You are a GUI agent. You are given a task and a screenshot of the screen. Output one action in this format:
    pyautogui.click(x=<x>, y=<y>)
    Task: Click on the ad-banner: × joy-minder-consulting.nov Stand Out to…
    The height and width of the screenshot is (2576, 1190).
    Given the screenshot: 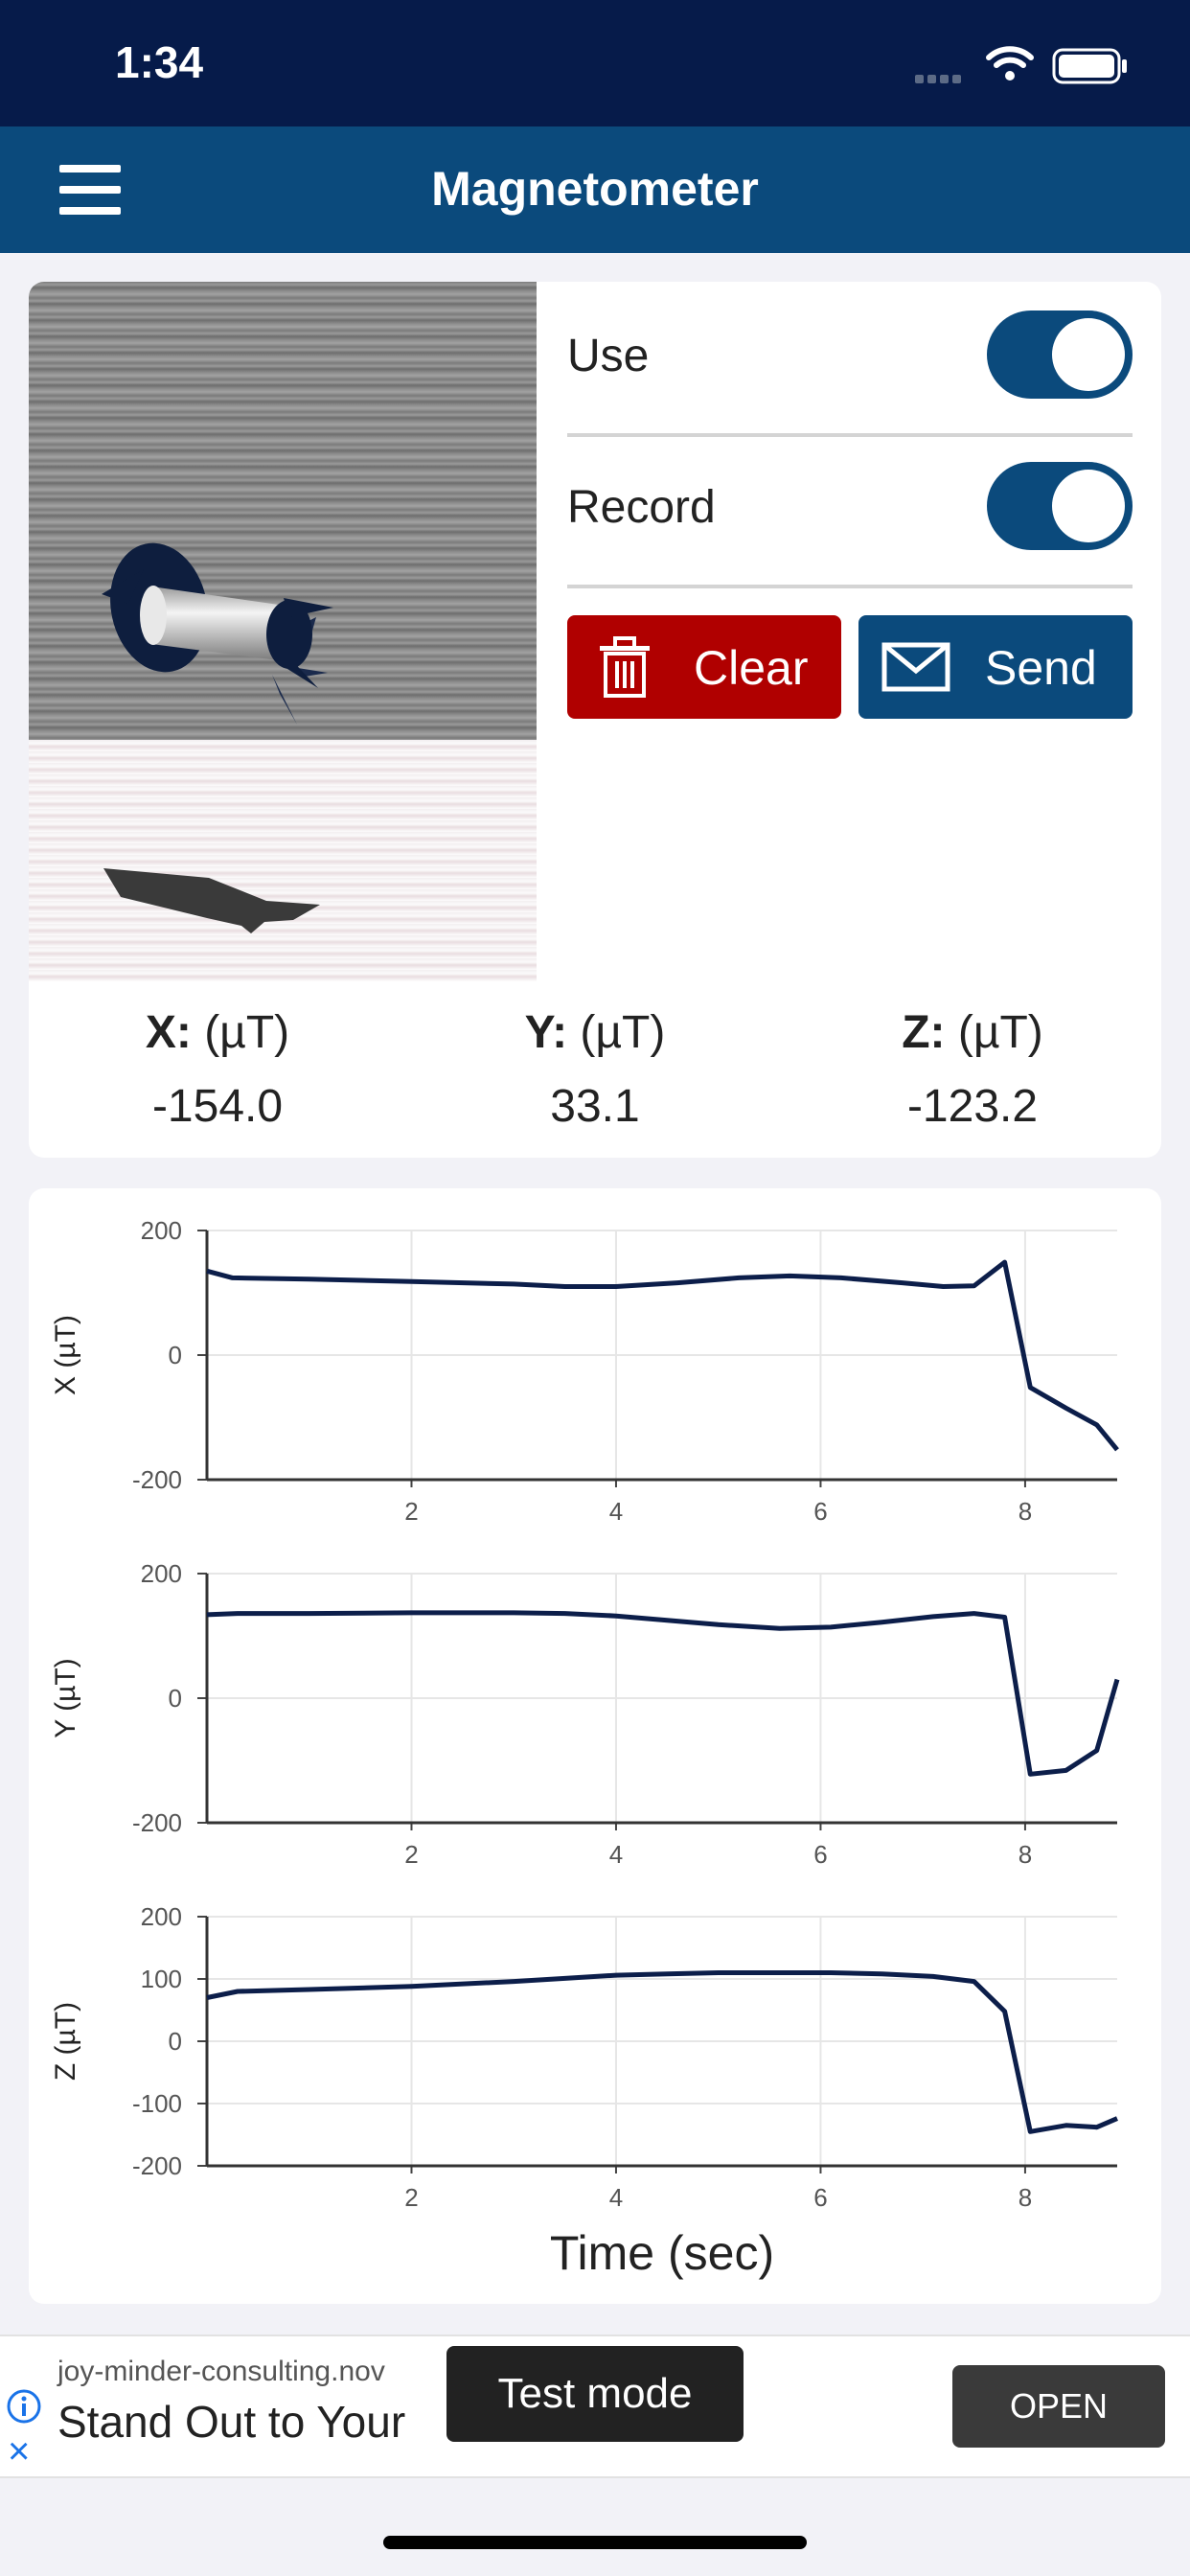 What is the action you would take?
    pyautogui.click(x=595, y=2406)
    